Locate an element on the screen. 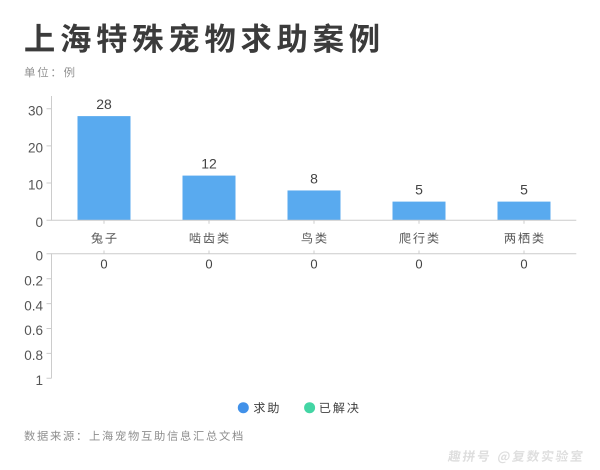 This screenshot has width=600, height=470. svg-text: 30 is located at coordinates (35, 110).